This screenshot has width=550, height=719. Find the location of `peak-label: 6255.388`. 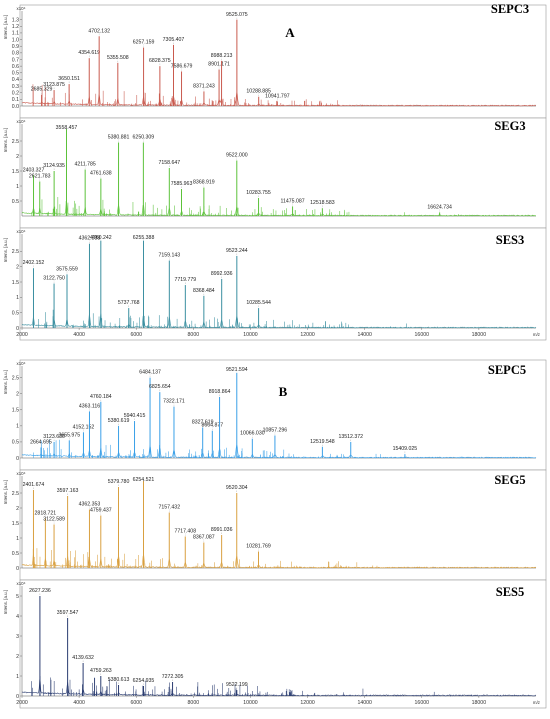

peak-label: 6255.388 is located at coordinates (144, 238).